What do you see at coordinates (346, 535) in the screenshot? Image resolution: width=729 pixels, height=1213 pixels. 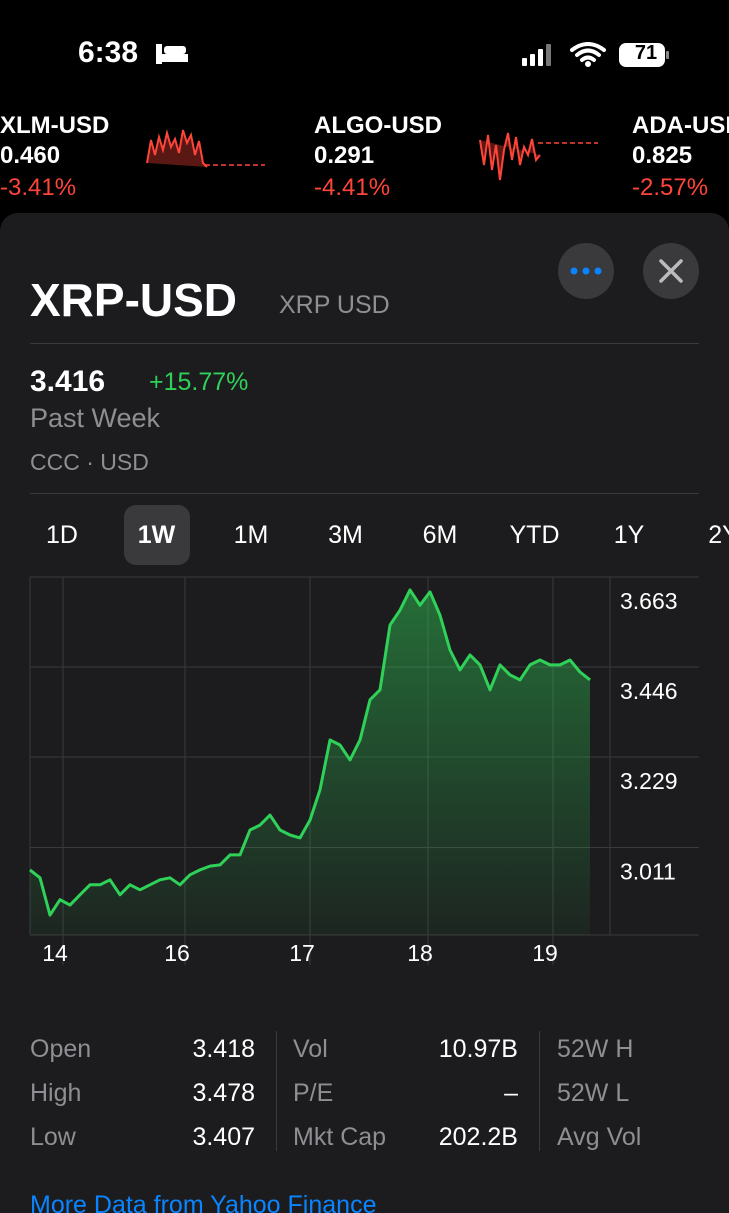 I see `range-tab: 3M` at bounding box center [346, 535].